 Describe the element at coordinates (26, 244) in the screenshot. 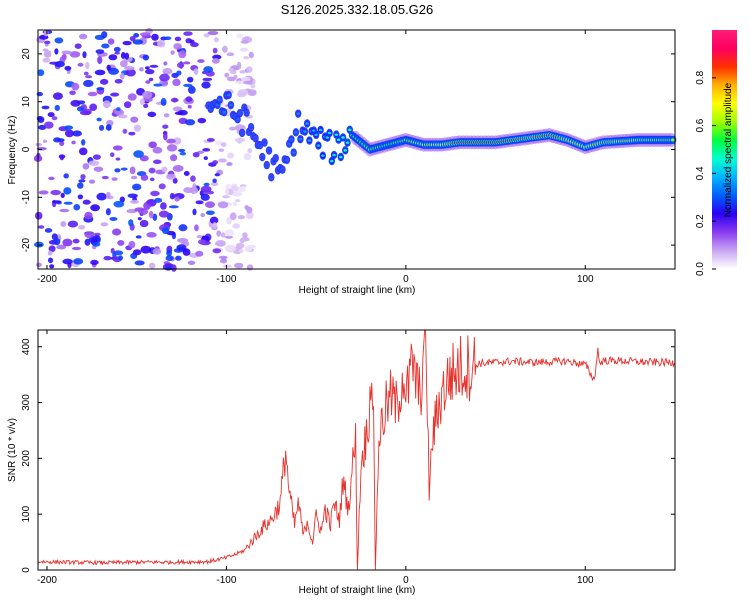

I see `spectrogram-y-tick-label: -20` at that location.